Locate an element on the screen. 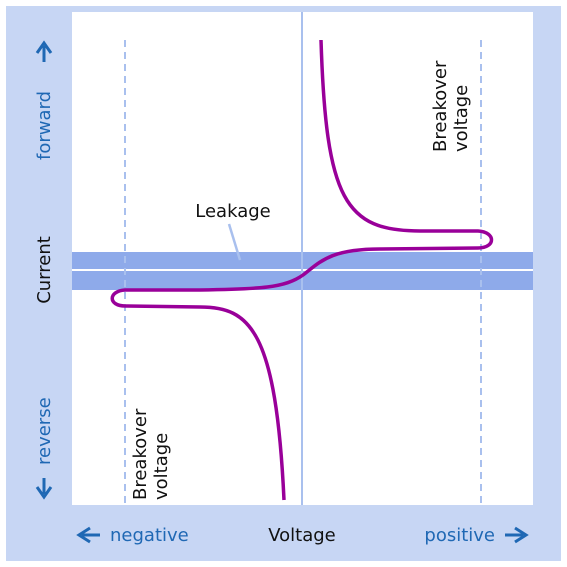 This screenshot has height=567, width=567. left-arrow is located at coordinates (88, 535).